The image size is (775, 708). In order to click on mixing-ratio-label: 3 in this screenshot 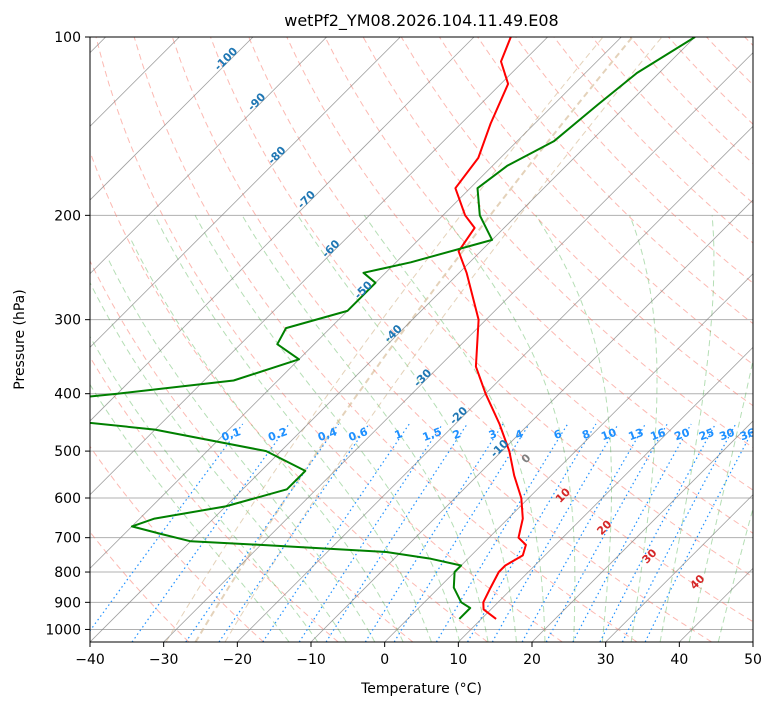, I will do `click(493, 434)`.